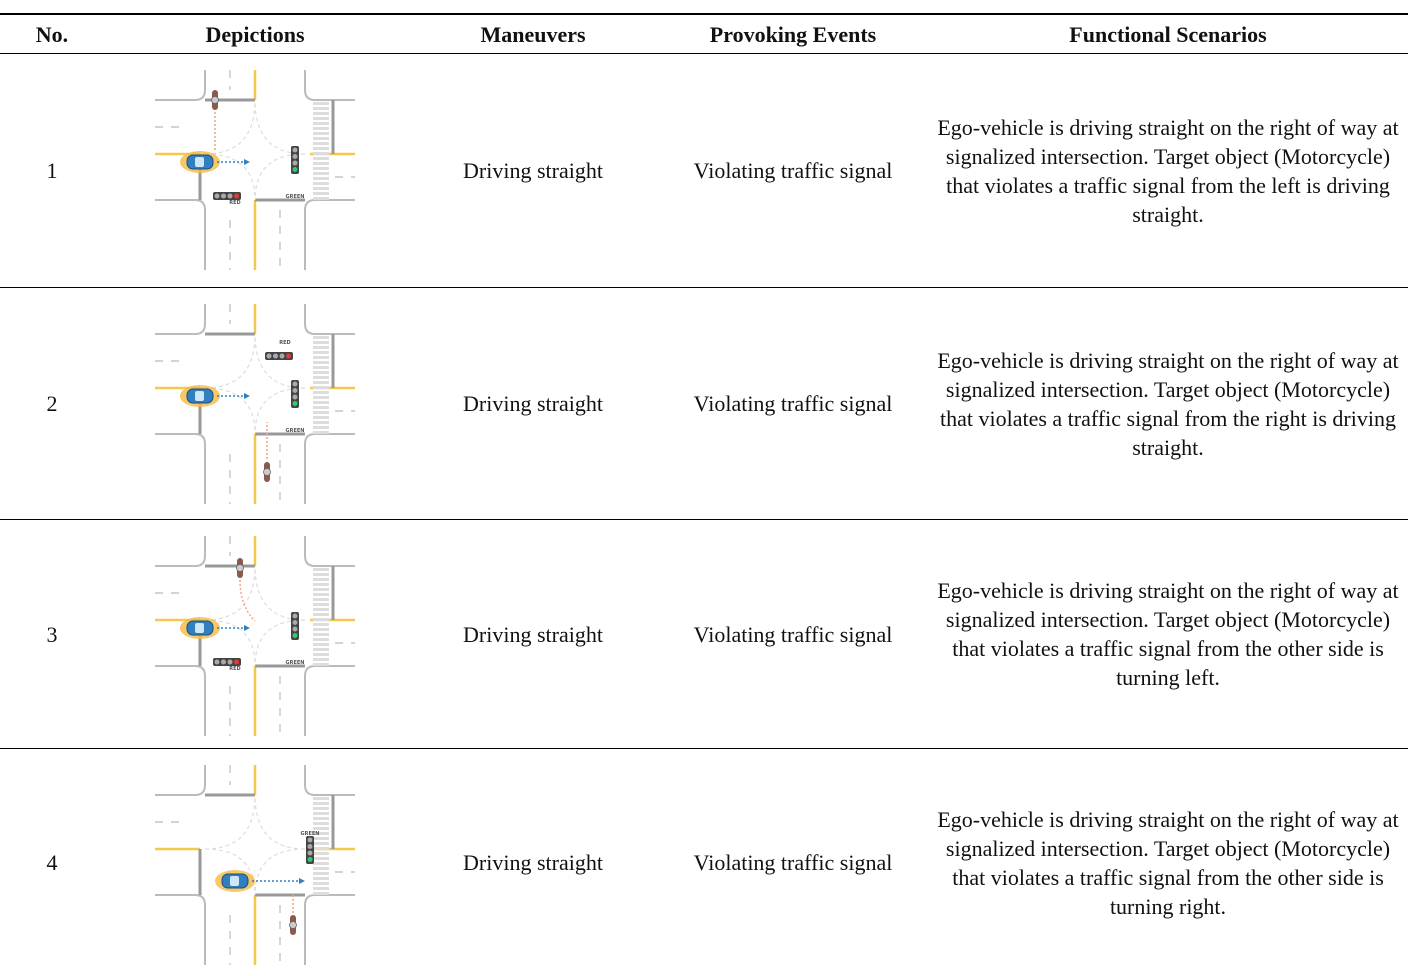 The image size is (1408, 976). What do you see at coordinates (295, 197) in the screenshot?
I see `signal-label: GREEN` at bounding box center [295, 197].